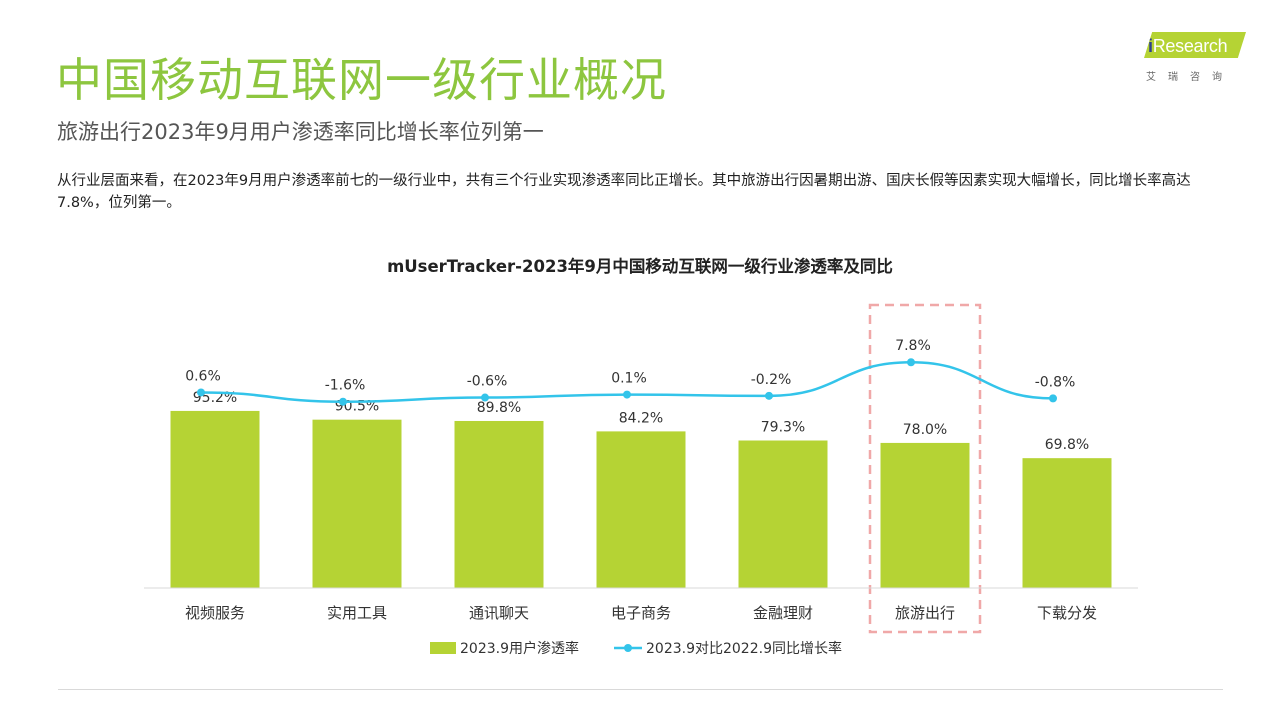 The image size is (1280, 720). Describe the element at coordinates (913, 346) in the screenshot. I see `growth-label-6: 7.8%` at that location.